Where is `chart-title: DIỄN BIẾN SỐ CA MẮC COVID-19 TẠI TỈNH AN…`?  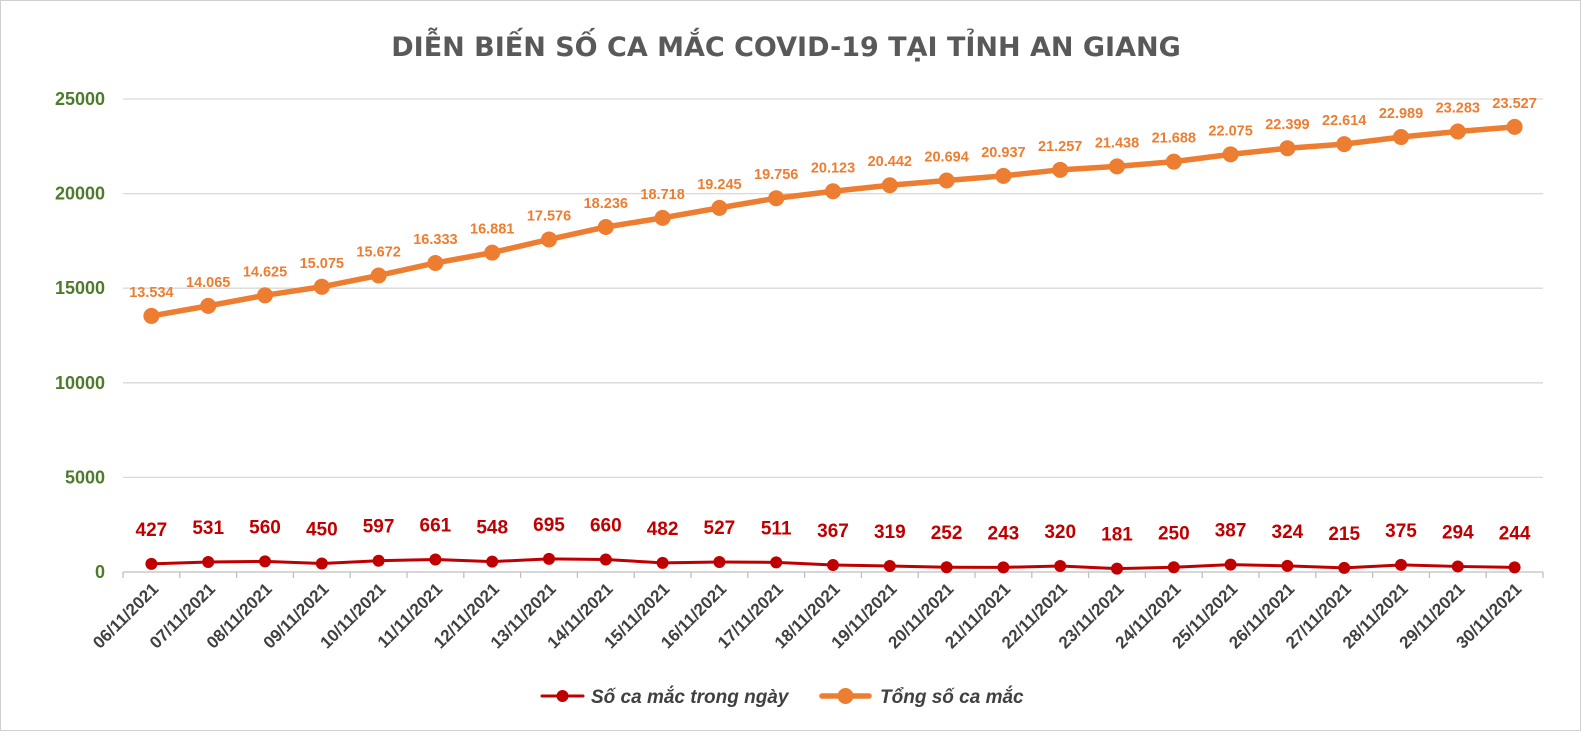 chart-title: DIỄN BIẾN SỐ CA MẮC COVID-19 TẠI TỈNH AN… is located at coordinates (786, 45).